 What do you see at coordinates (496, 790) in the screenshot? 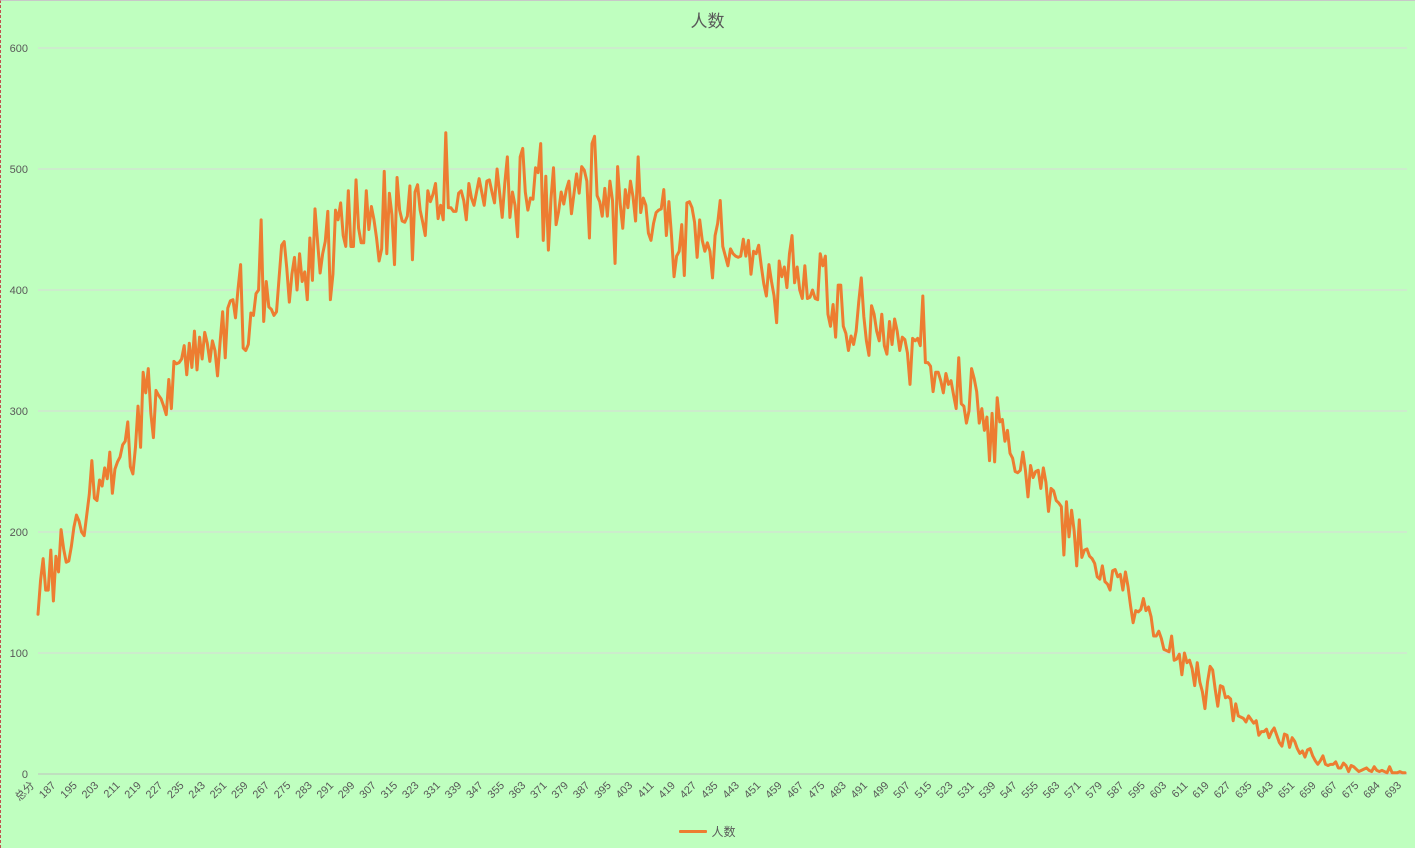
I see `x-tick-label: 355` at bounding box center [496, 790].